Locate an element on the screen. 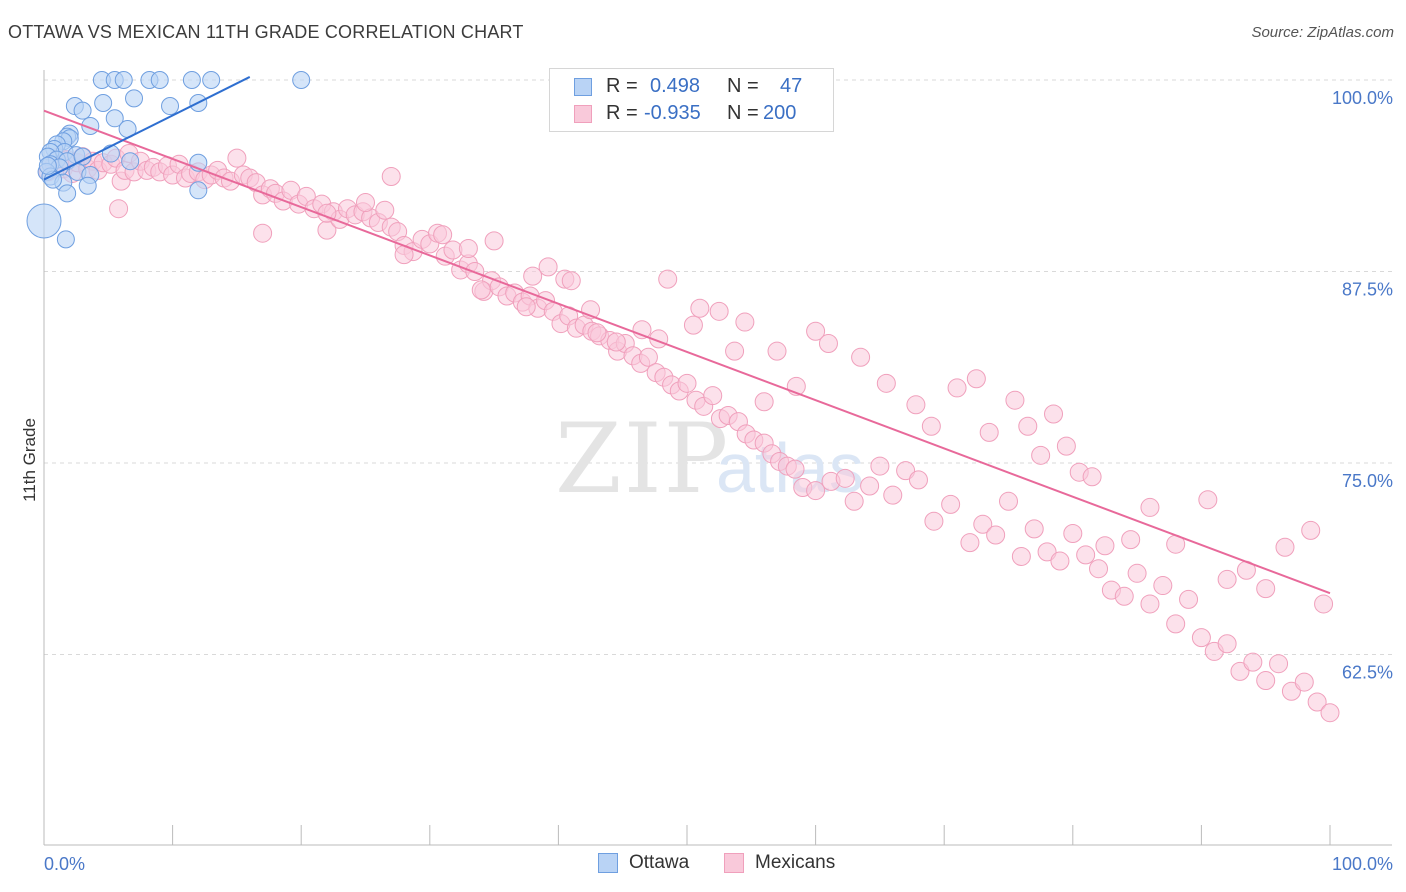 Image resolution: width=1406 pixels, height=892 pixels. source-label: Source: ZipAtlas.com is located at coordinates (1322, 32).